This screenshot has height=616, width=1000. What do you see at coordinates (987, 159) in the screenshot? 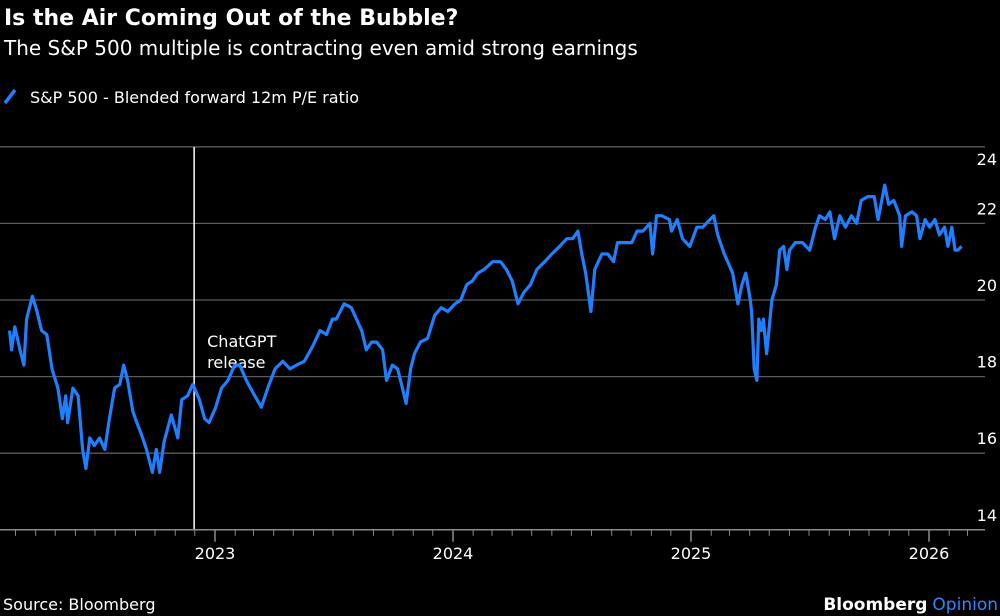
I see `y-tick-label: 24` at bounding box center [987, 159].